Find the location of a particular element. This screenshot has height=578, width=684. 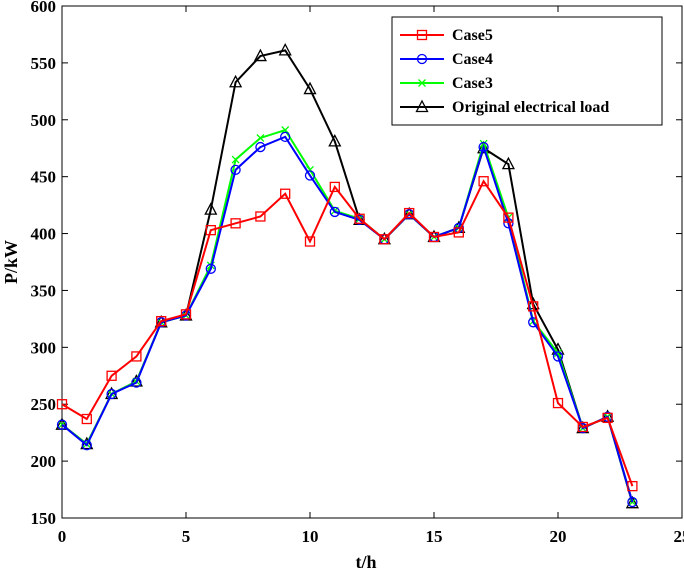

legend: Case5 Case4 Case3 Original electrical load is located at coordinates (527, 71).